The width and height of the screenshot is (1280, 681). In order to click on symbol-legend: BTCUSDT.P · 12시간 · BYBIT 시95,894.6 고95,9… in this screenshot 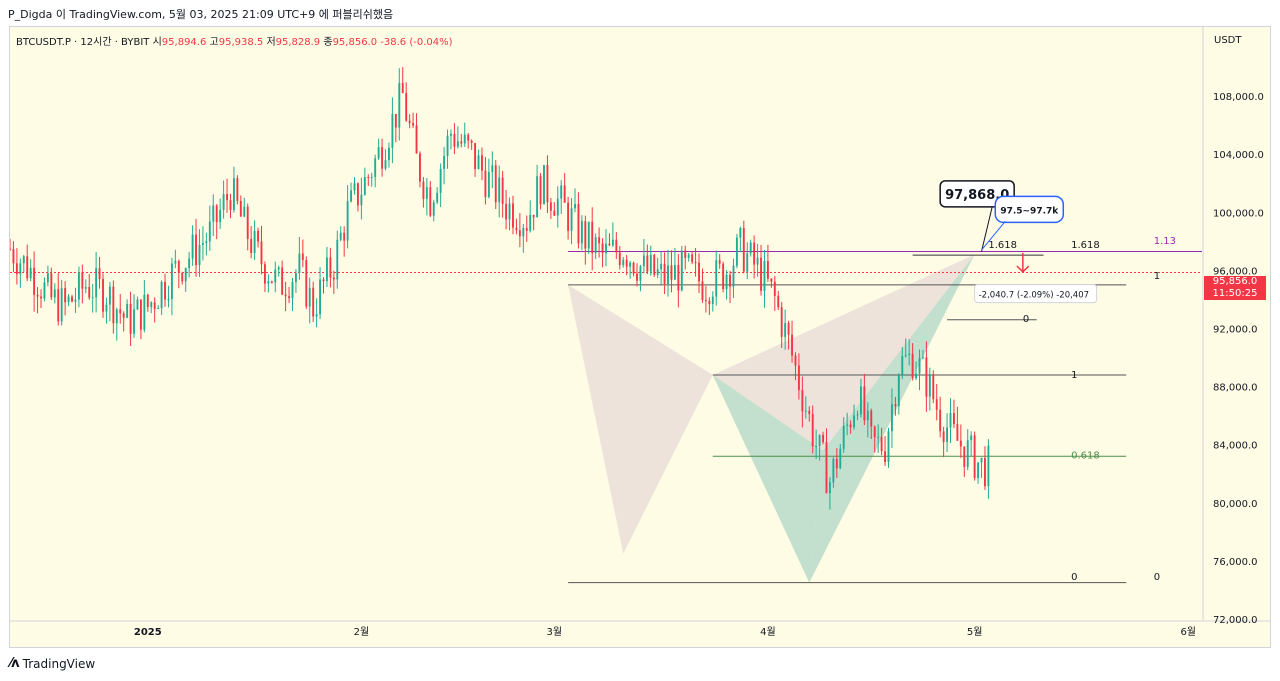, I will do `click(234, 40)`.